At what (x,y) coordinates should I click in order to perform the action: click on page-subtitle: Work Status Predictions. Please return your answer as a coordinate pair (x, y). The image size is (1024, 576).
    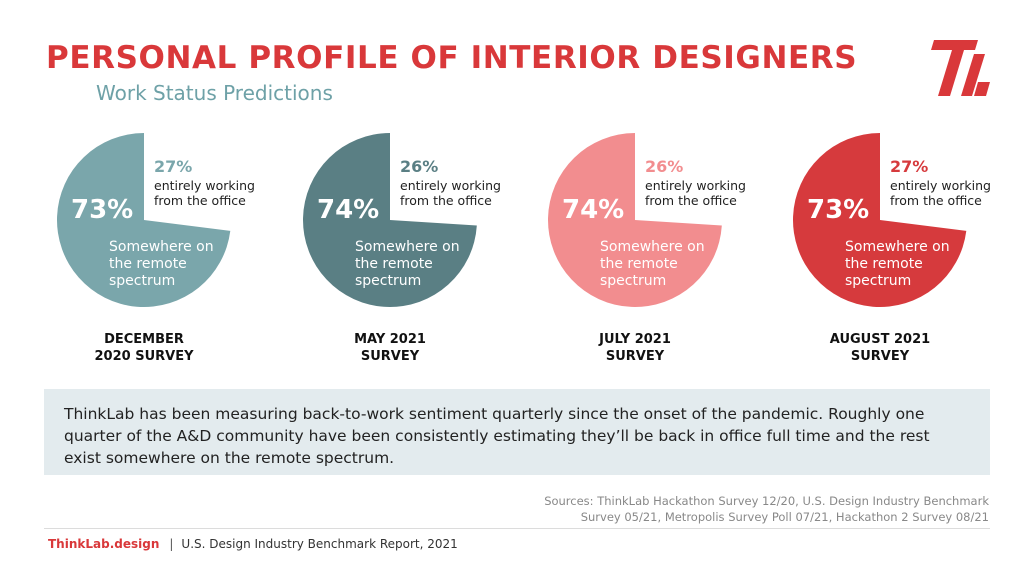
    Looking at the image, I should click on (214, 93).